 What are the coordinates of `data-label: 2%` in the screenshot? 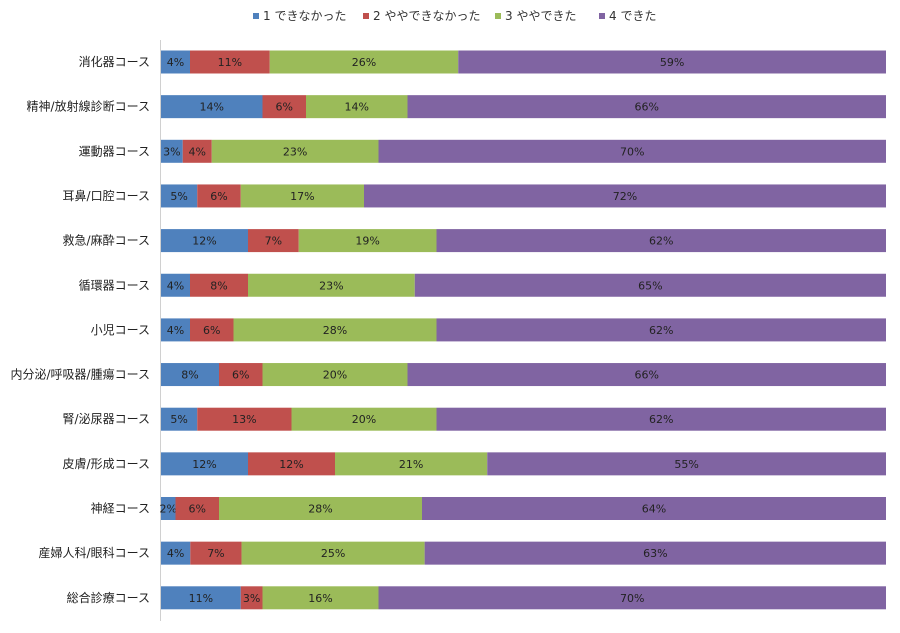 It's located at (168, 509).